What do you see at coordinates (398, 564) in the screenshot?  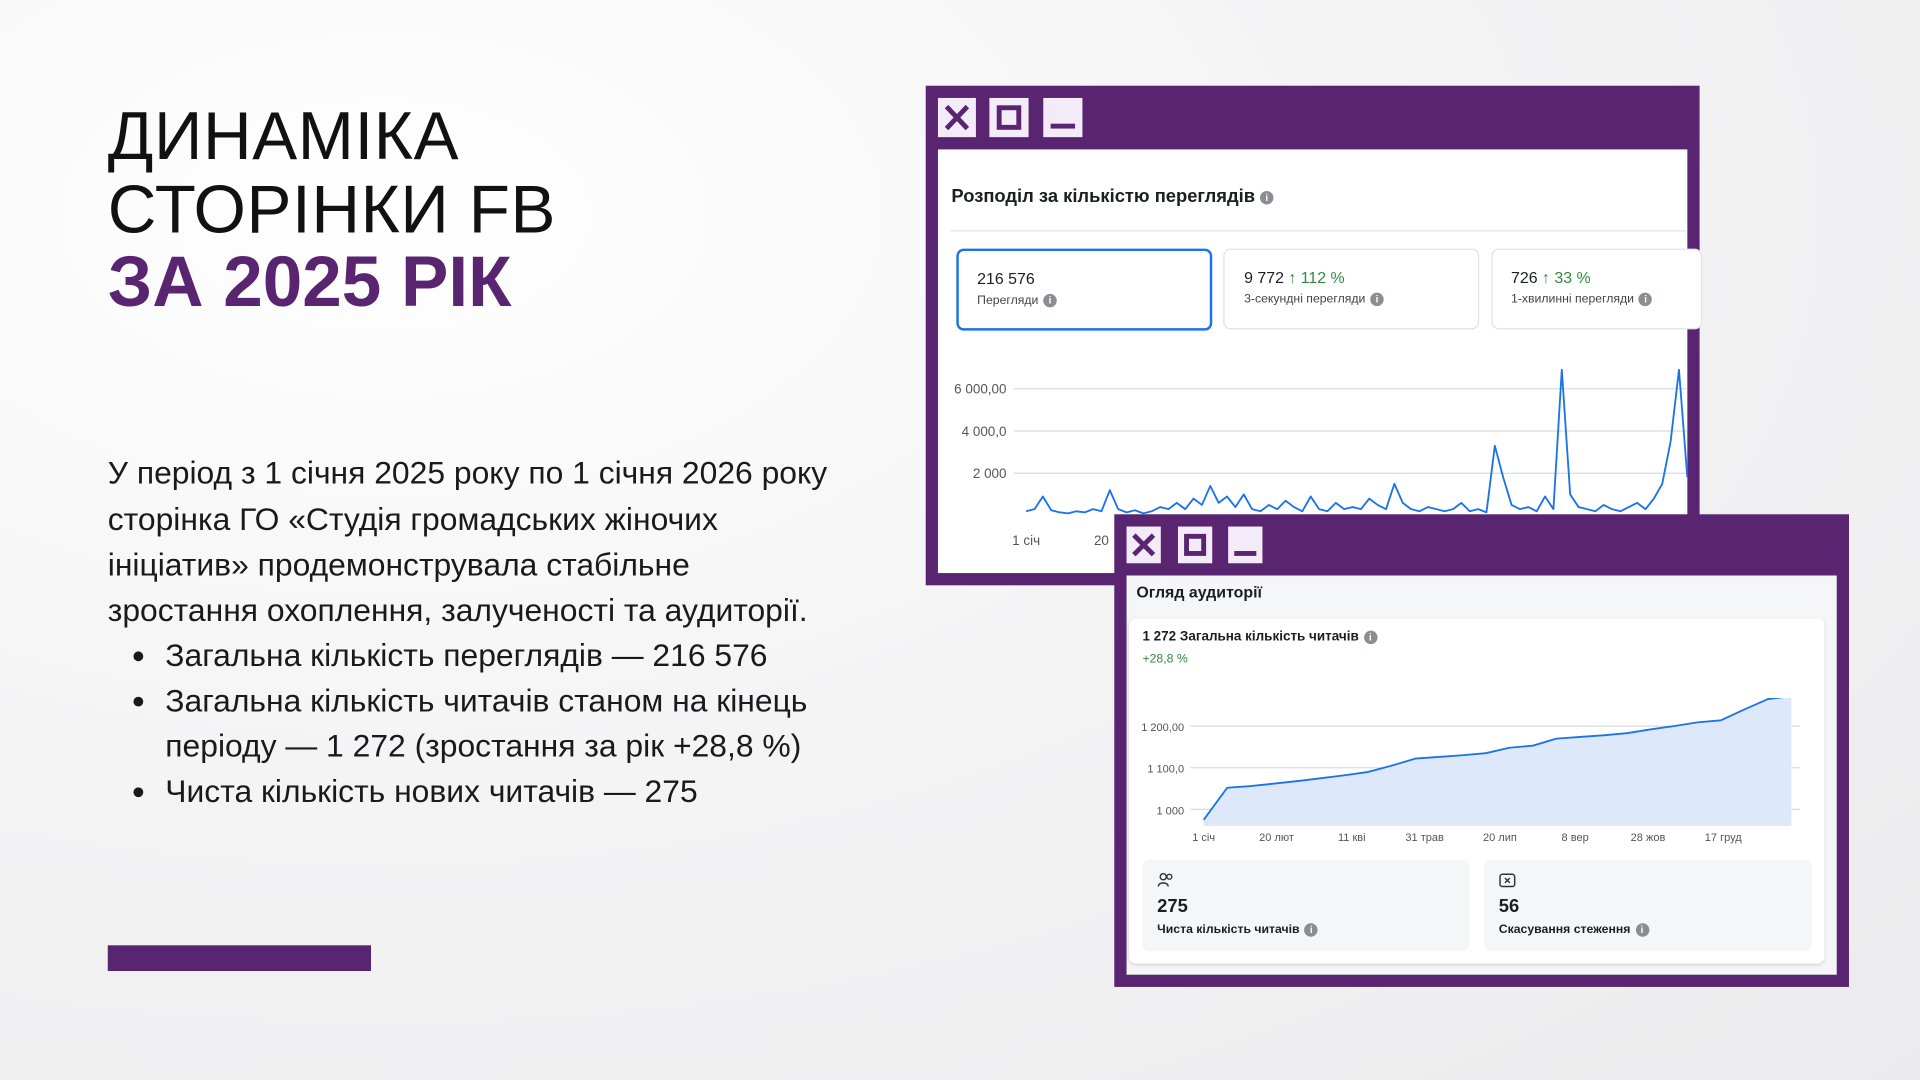 I see `paragraph-line: ініціатив» продемонструвала стабільне` at bounding box center [398, 564].